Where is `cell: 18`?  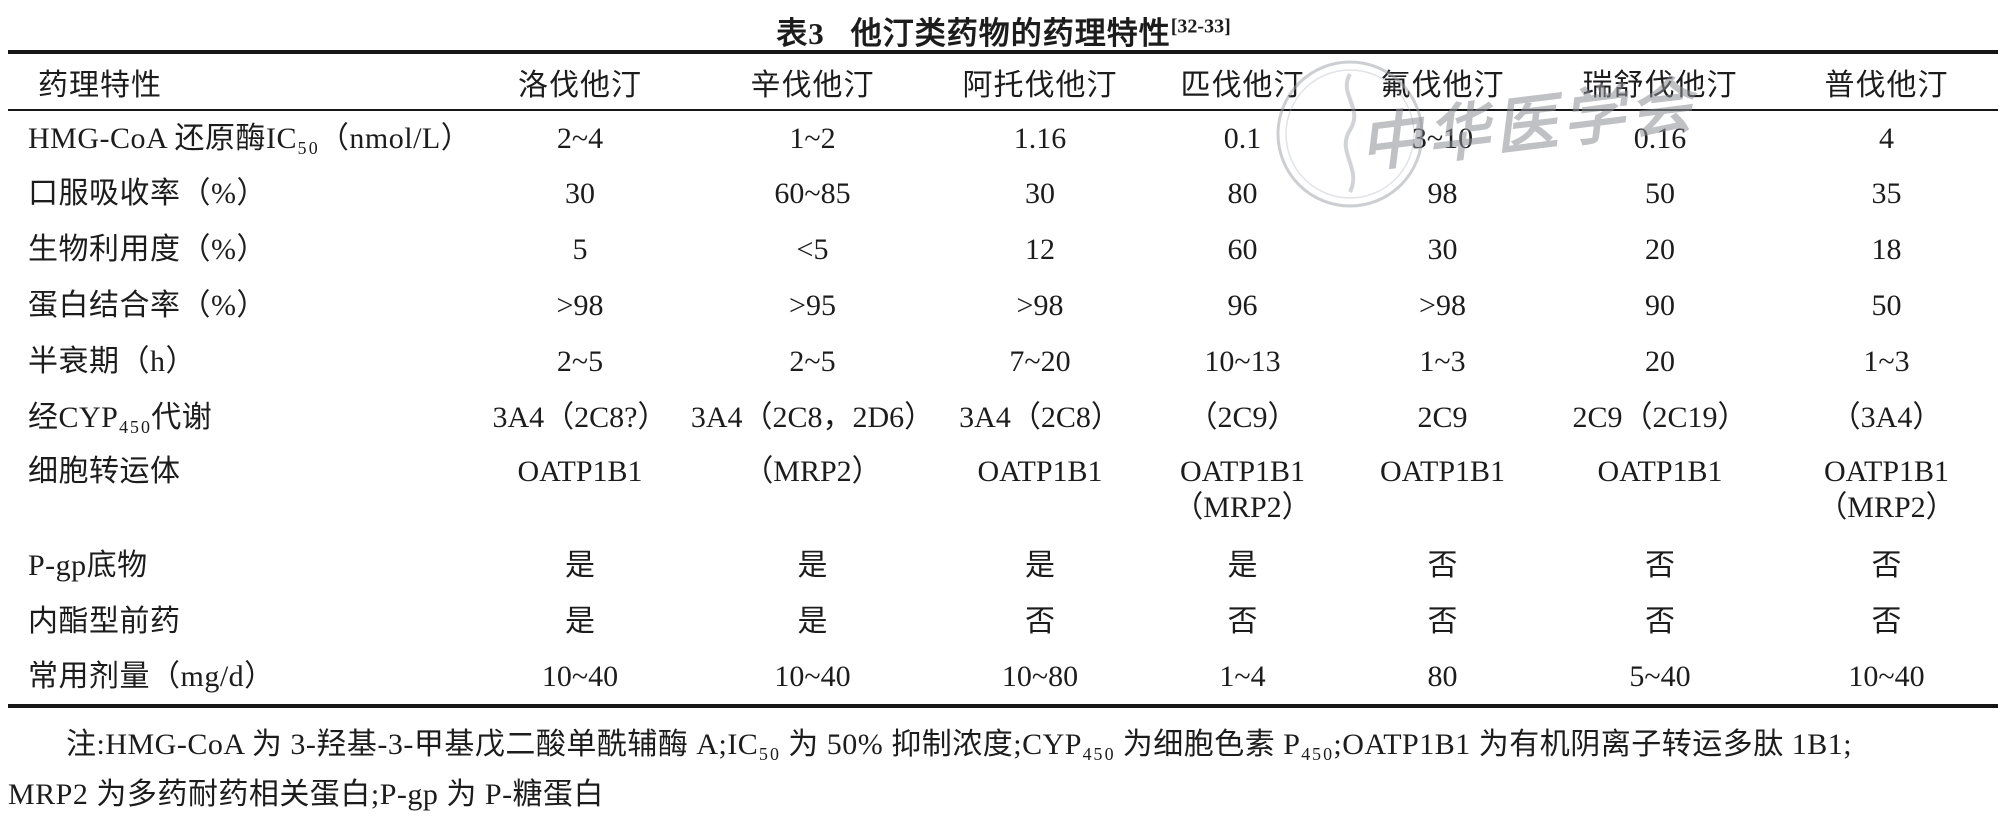 cell: 18 is located at coordinates (1886, 249).